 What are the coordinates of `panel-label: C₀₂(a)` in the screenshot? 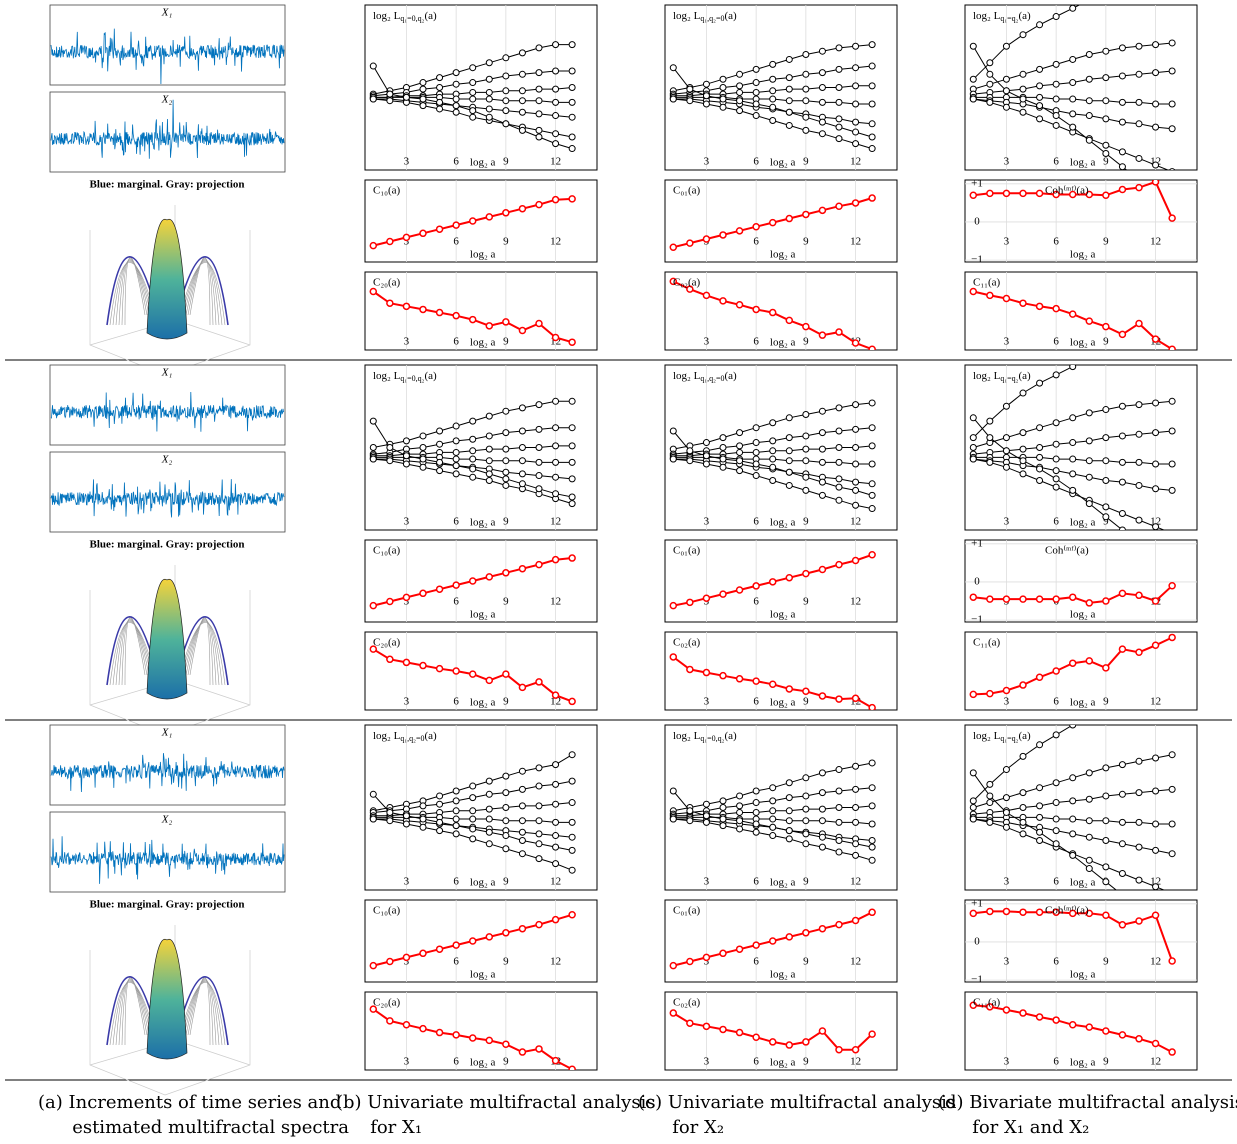 It's located at (687, 1003).